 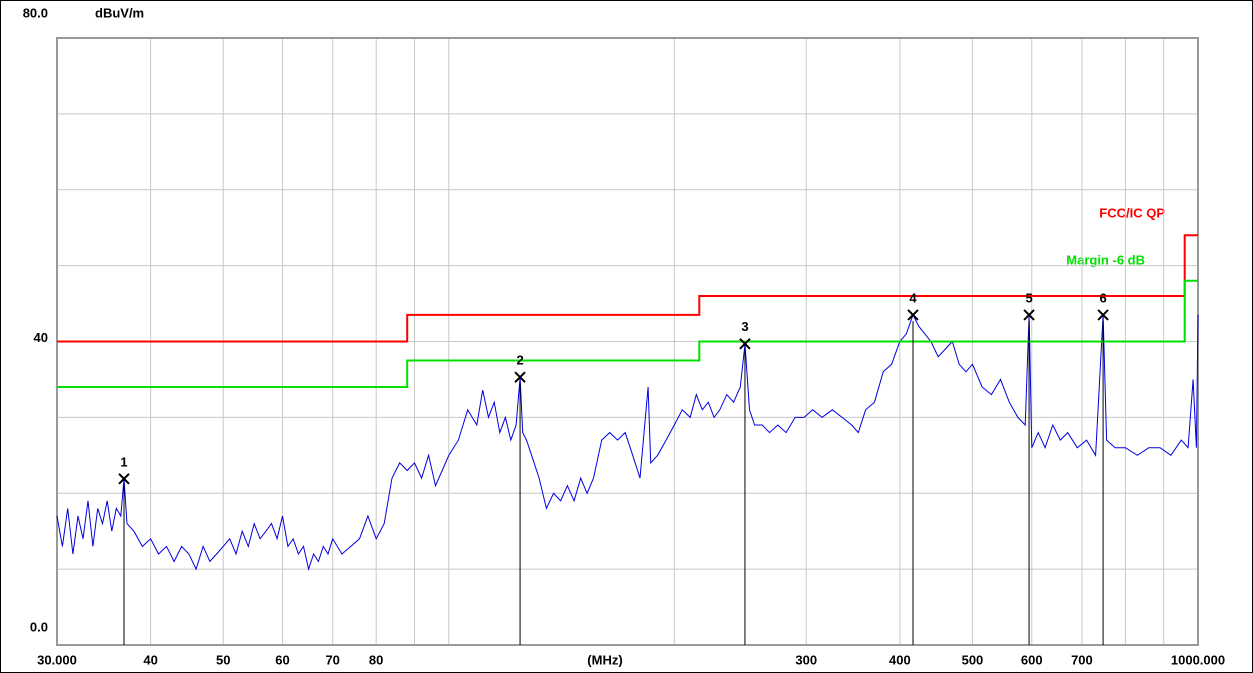 What do you see at coordinates (332, 659) in the screenshot?
I see `x-tick-label: 70` at bounding box center [332, 659].